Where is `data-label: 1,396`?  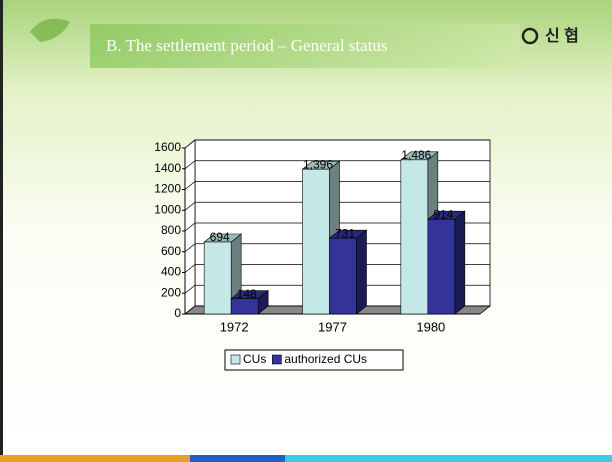 data-label: 1,396 is located at coordinates (318, 164).